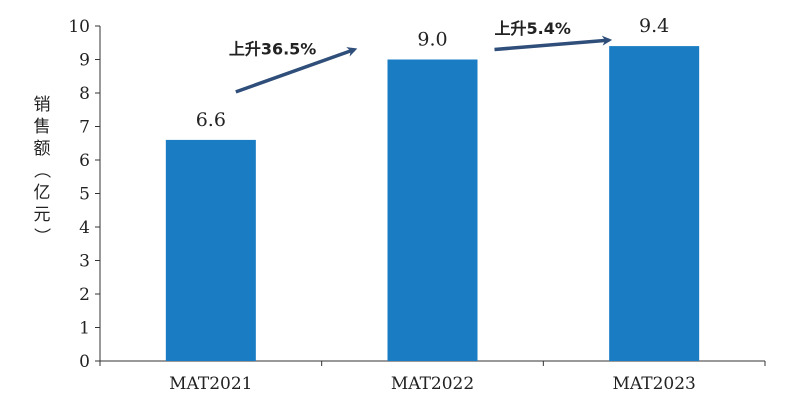 Image resolution: width=800 pixels, height=408 pixels. Describe the element at coordinates (84, 195) in the screenshot. I see `y-tick-label: 5` at that location.